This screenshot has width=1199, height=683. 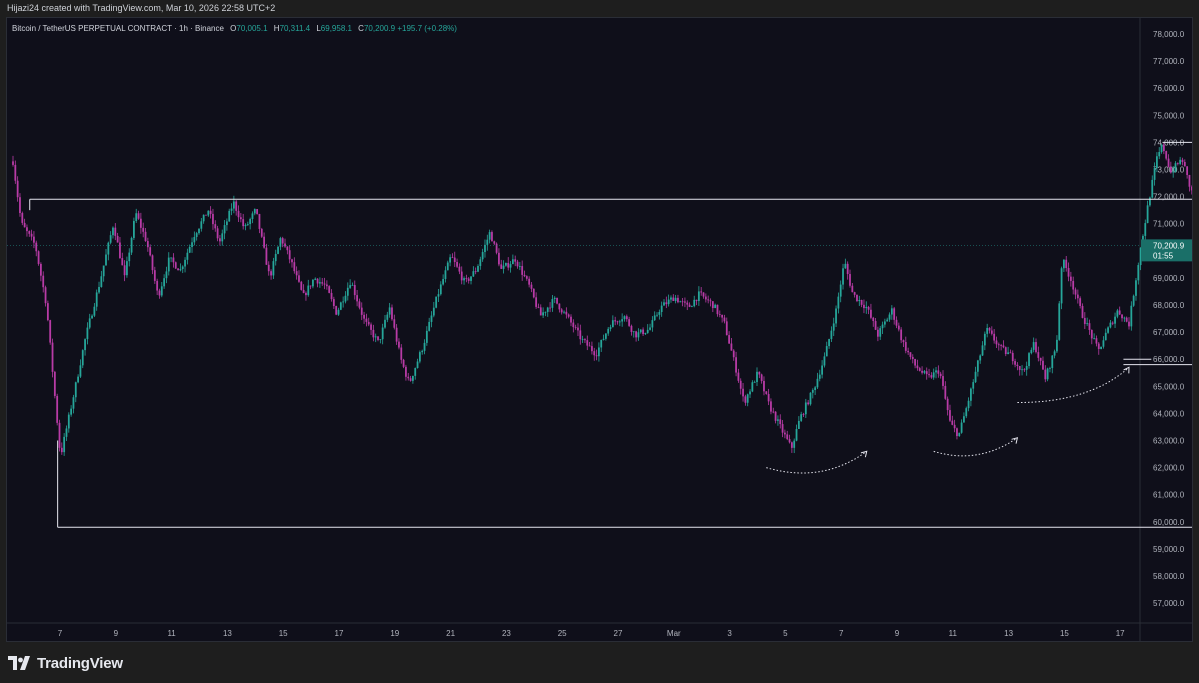 I want to click on x-tick-label: 23, so click(x=506, y=633).